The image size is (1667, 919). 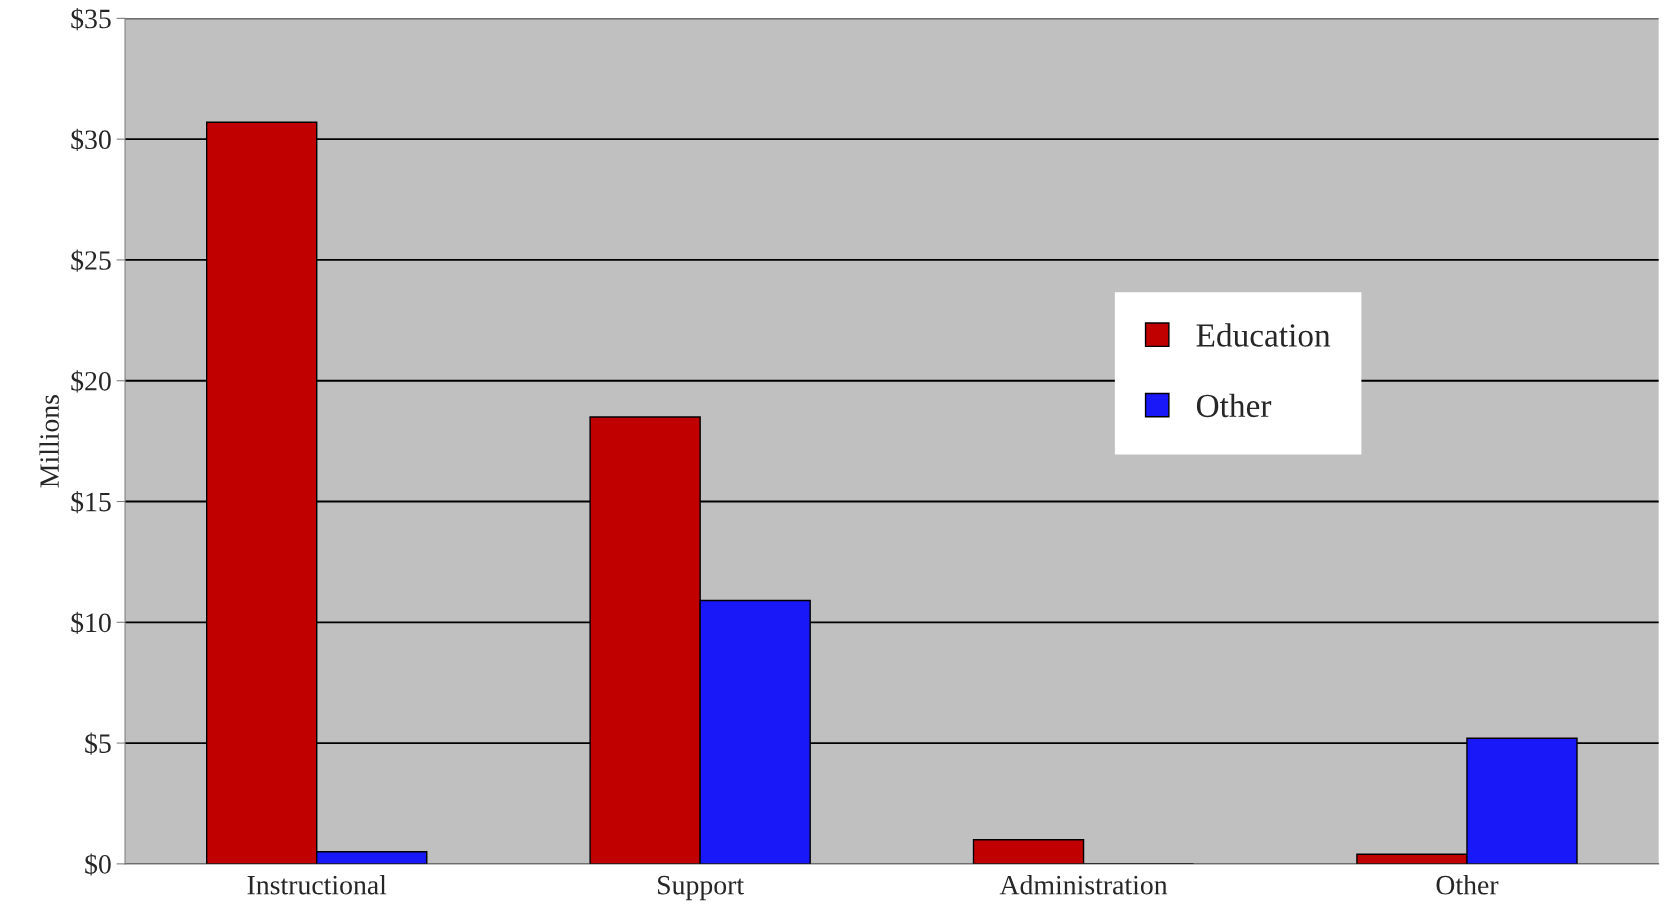 I want to click on y-tick-label: $20, so click(x=91, y=381).